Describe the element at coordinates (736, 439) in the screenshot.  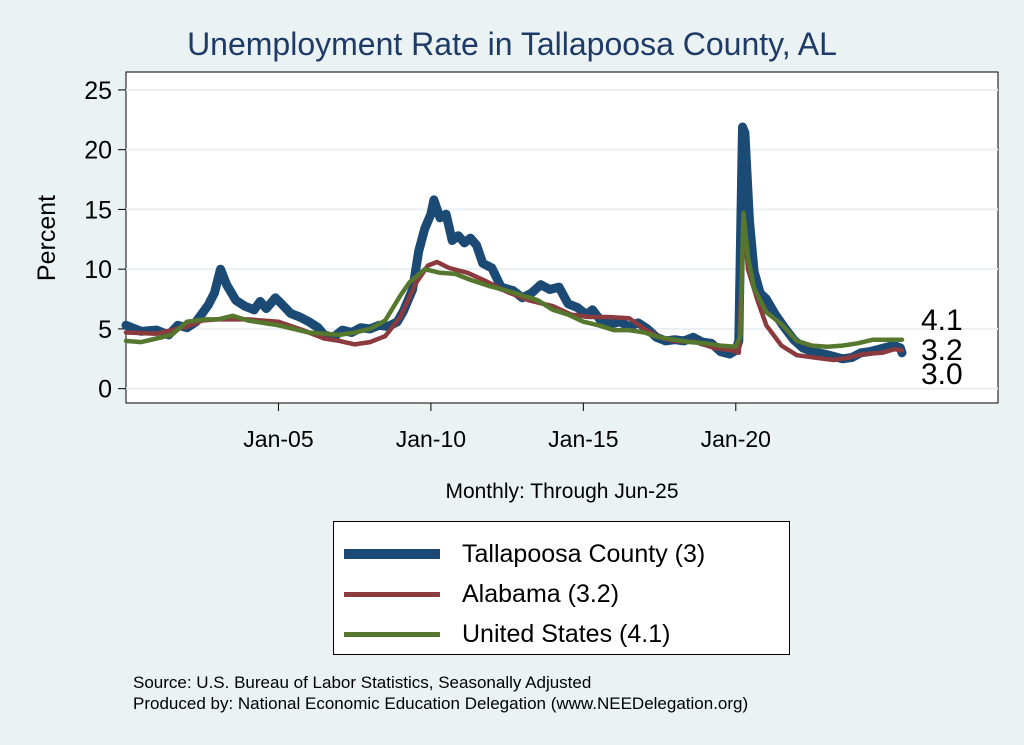
I see `x-tick-label: Jan-20` at that location.